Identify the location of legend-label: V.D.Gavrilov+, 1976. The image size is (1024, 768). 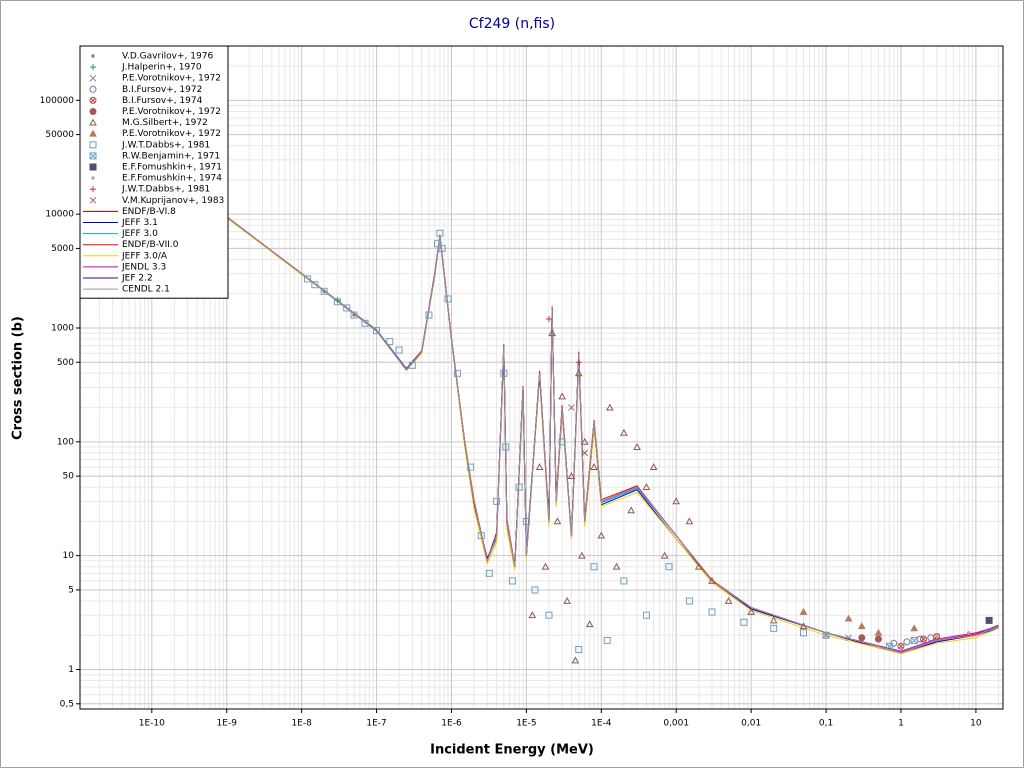
(167, 57).